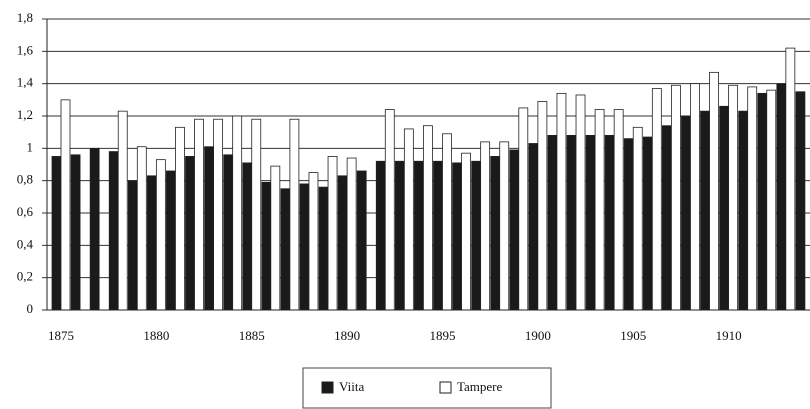 This screenshot has height=409, width=810. I want to click on y-tick-label: 0,4, so click(25, 243).